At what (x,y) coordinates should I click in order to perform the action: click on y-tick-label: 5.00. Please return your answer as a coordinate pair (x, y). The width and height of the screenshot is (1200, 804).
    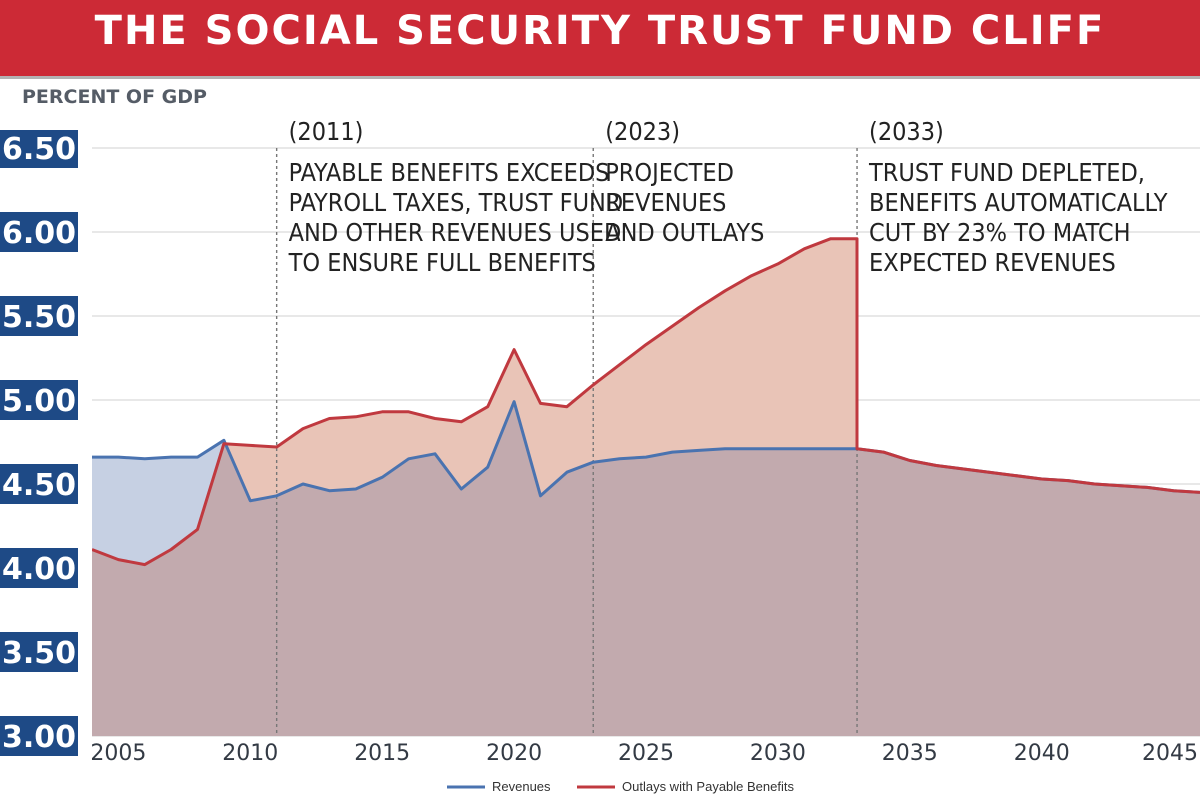
    Looking at the image, I should click on (39, 401).